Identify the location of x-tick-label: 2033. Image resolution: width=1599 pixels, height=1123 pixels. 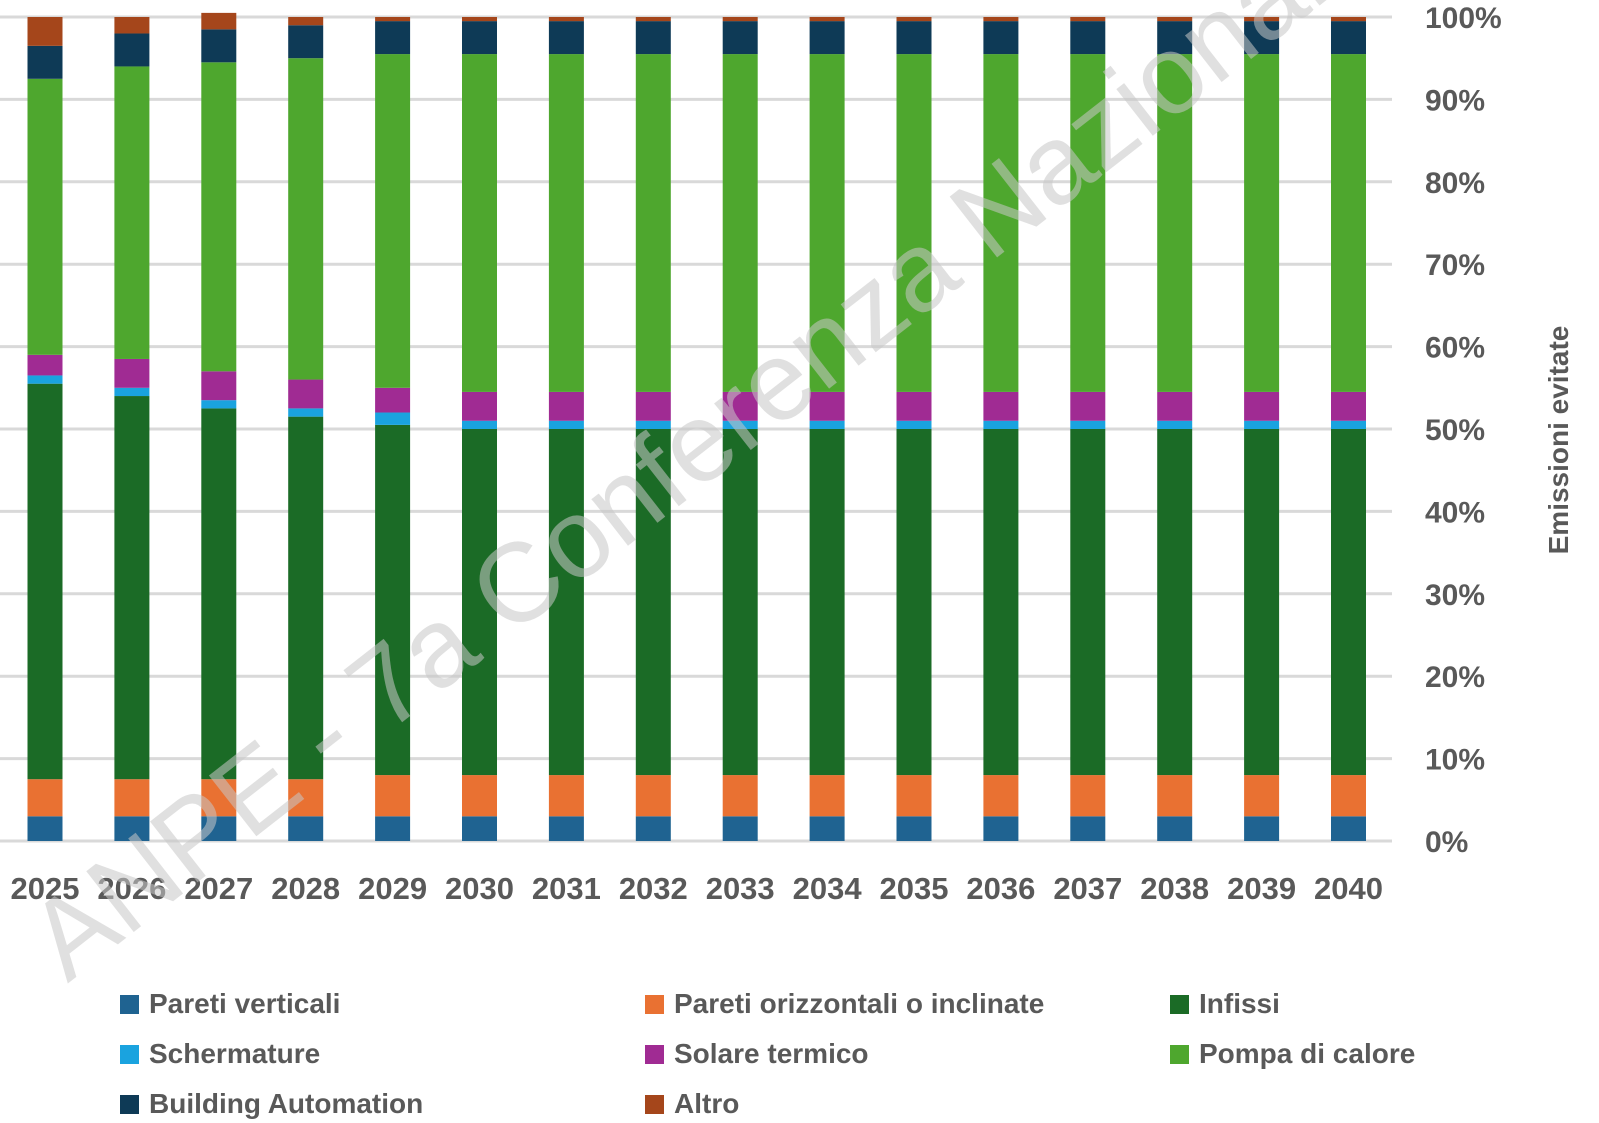
(740, 888).